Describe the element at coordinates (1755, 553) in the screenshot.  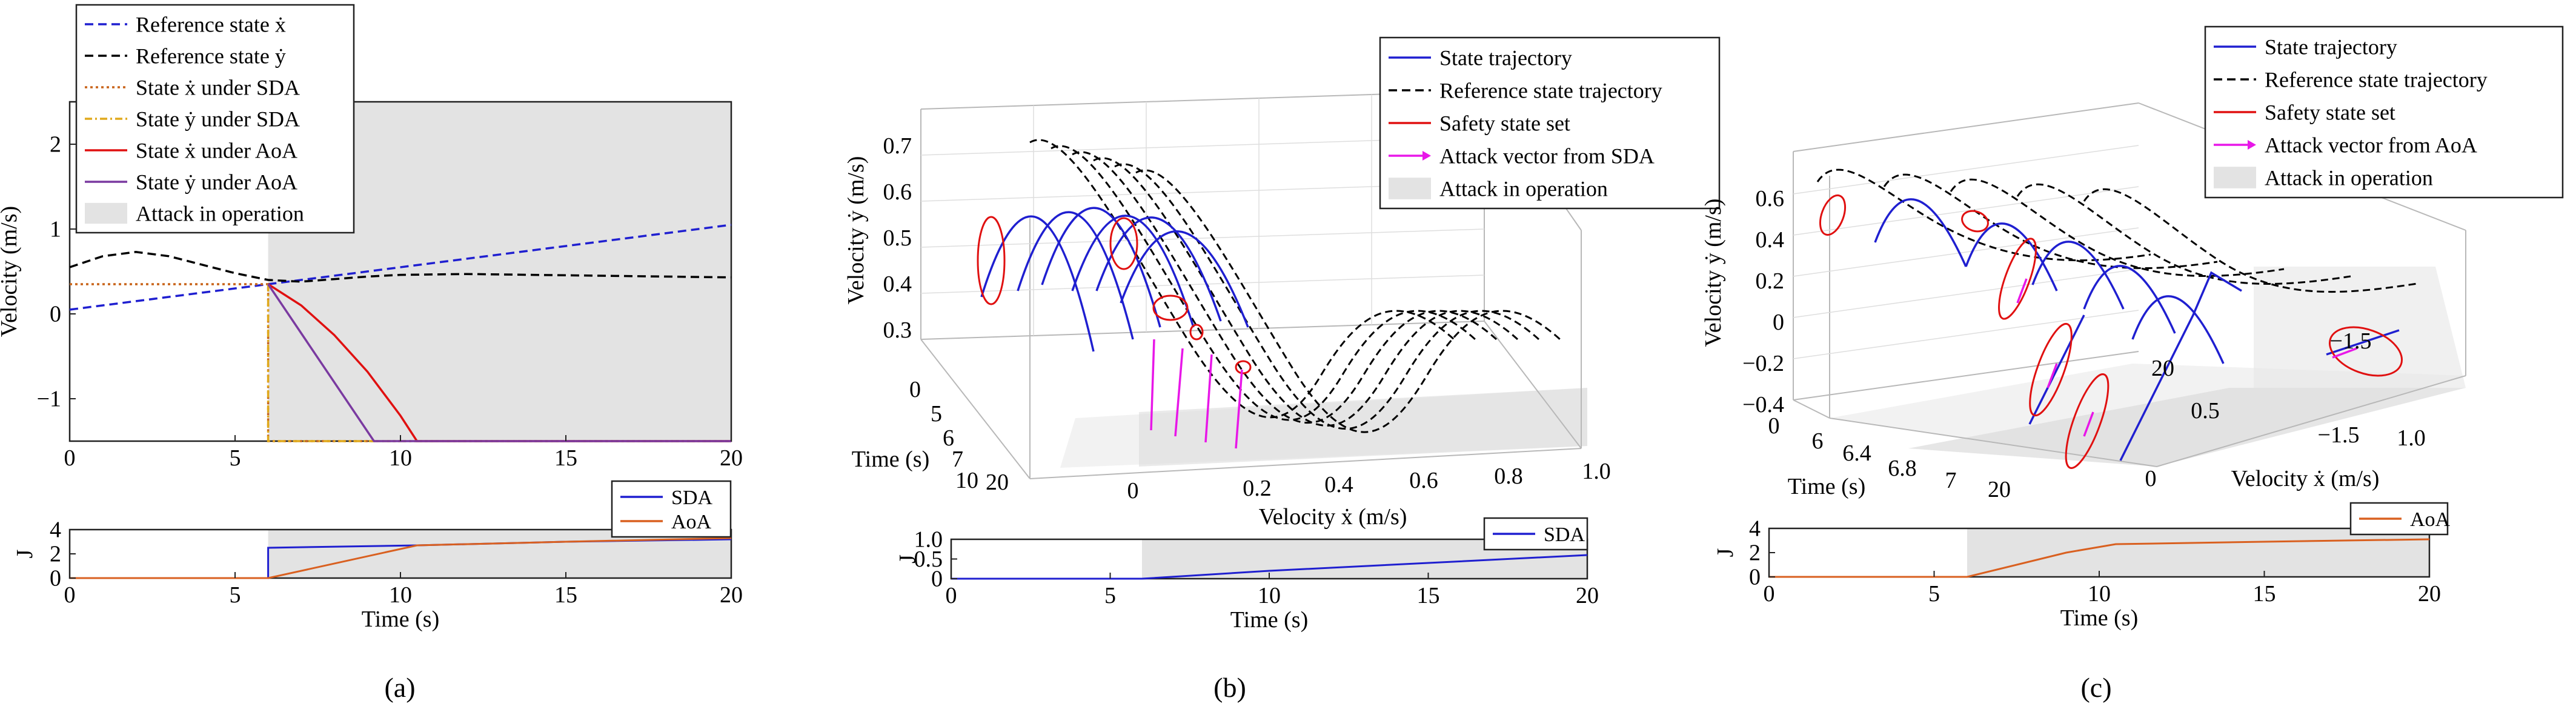
I see `y-tick-label: 2` at that location.